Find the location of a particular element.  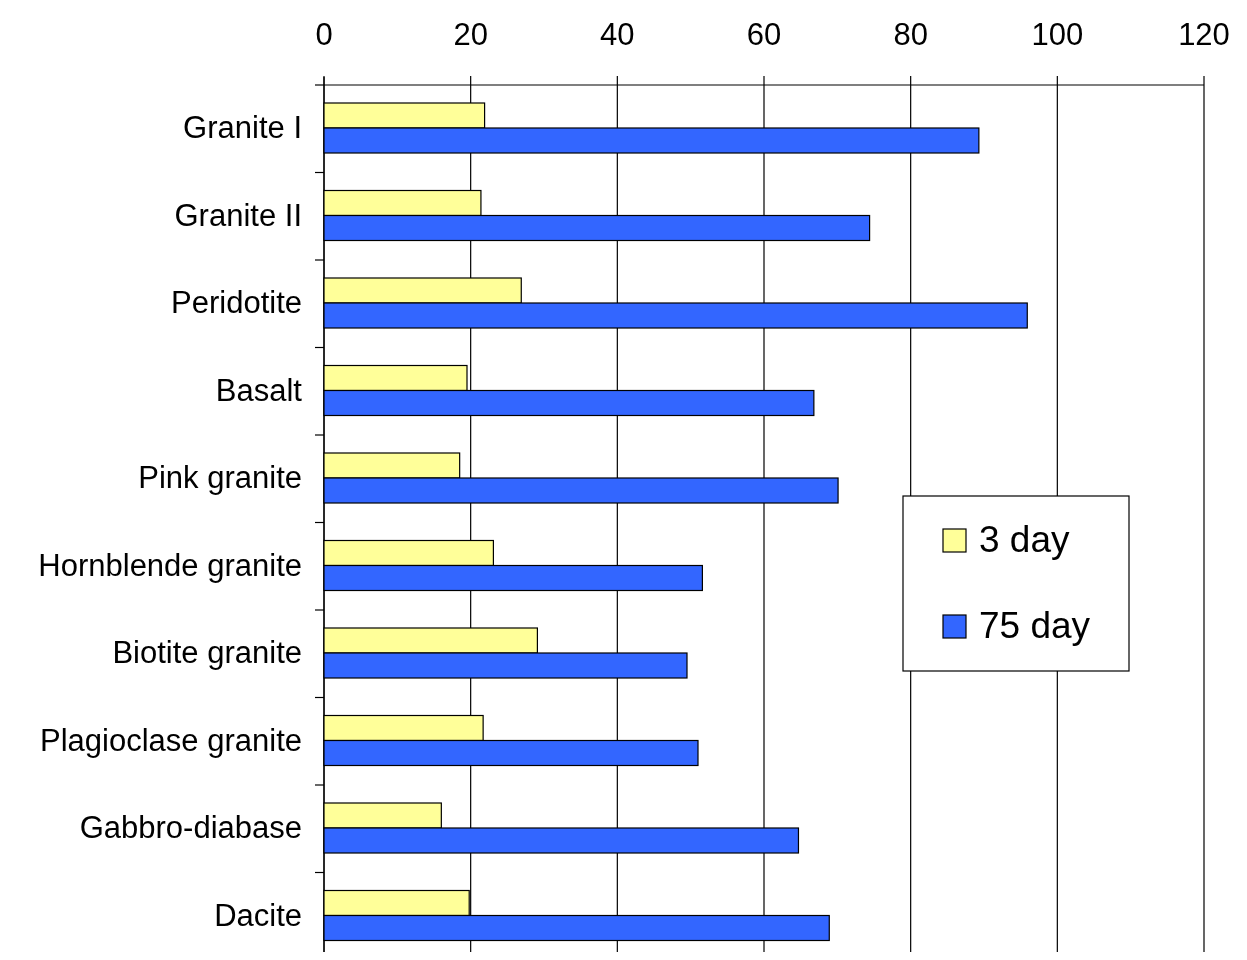

y-tick-label: Granite II is located at coordinates (238, 215).